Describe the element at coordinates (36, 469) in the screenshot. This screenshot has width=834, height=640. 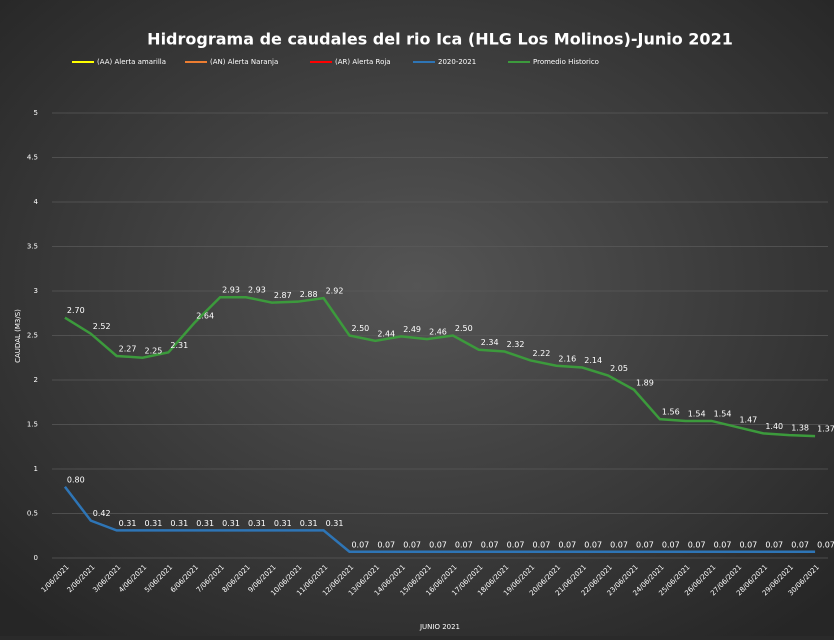
I see `y-tick-label: 1` at that location.